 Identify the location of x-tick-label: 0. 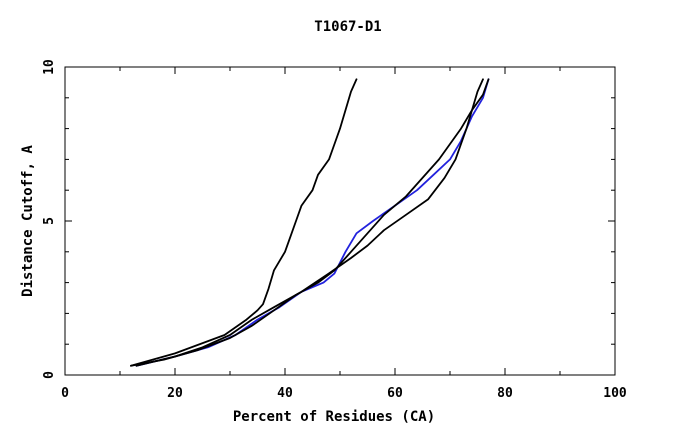
(65, 393).